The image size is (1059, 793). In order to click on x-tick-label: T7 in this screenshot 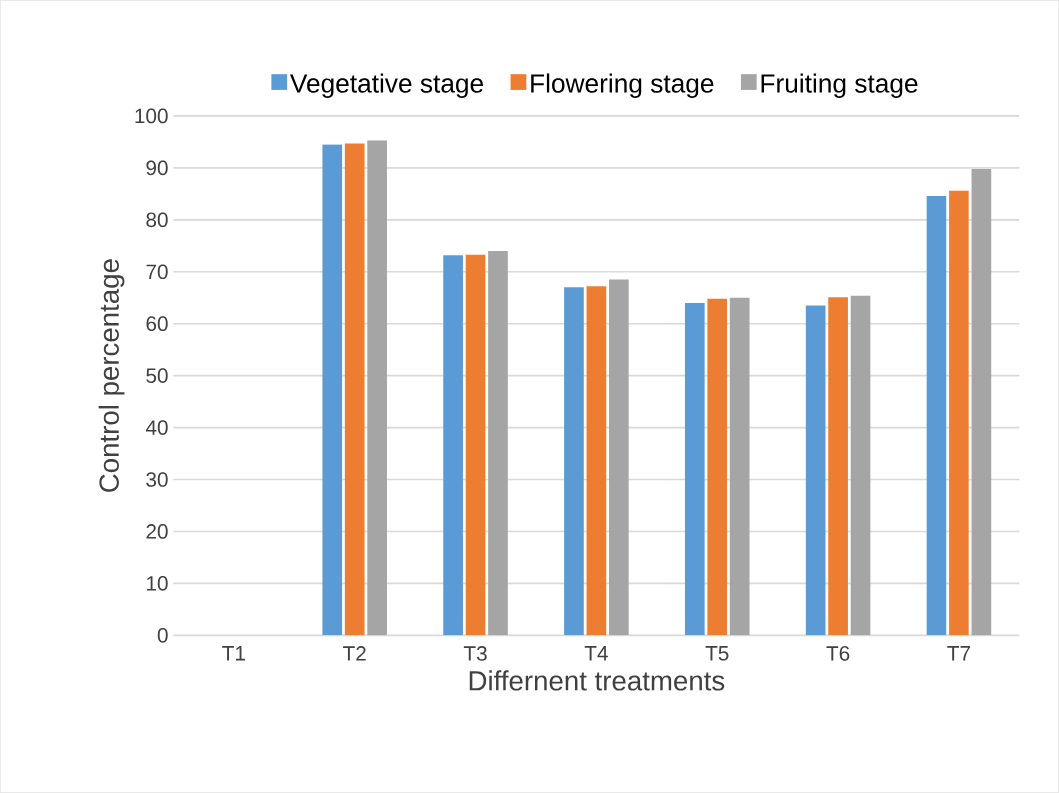, I will do `click(959, 653)`.